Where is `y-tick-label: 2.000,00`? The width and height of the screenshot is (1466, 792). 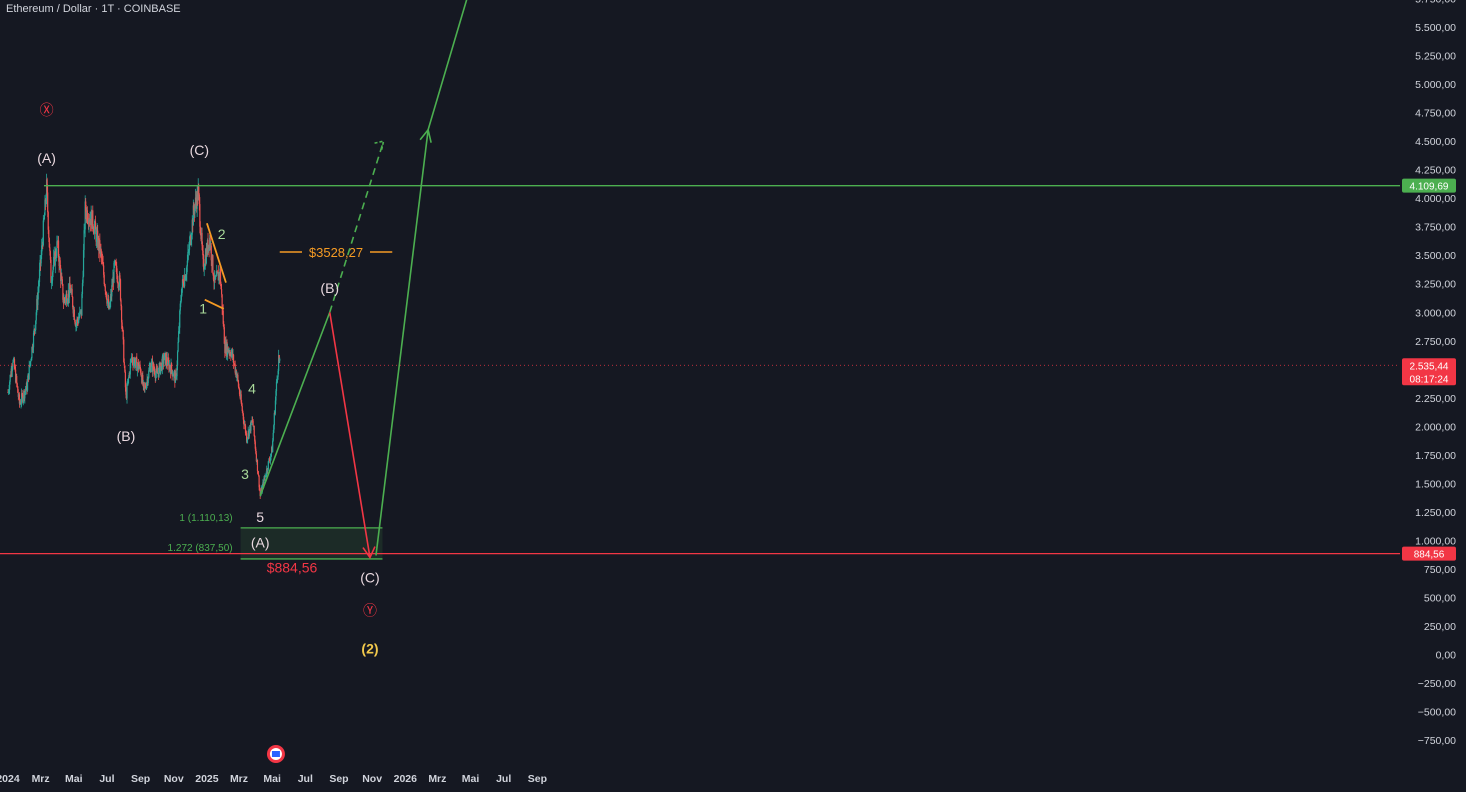
y-tick-label: 2.000,00 is located at coordinates (1435, 427).